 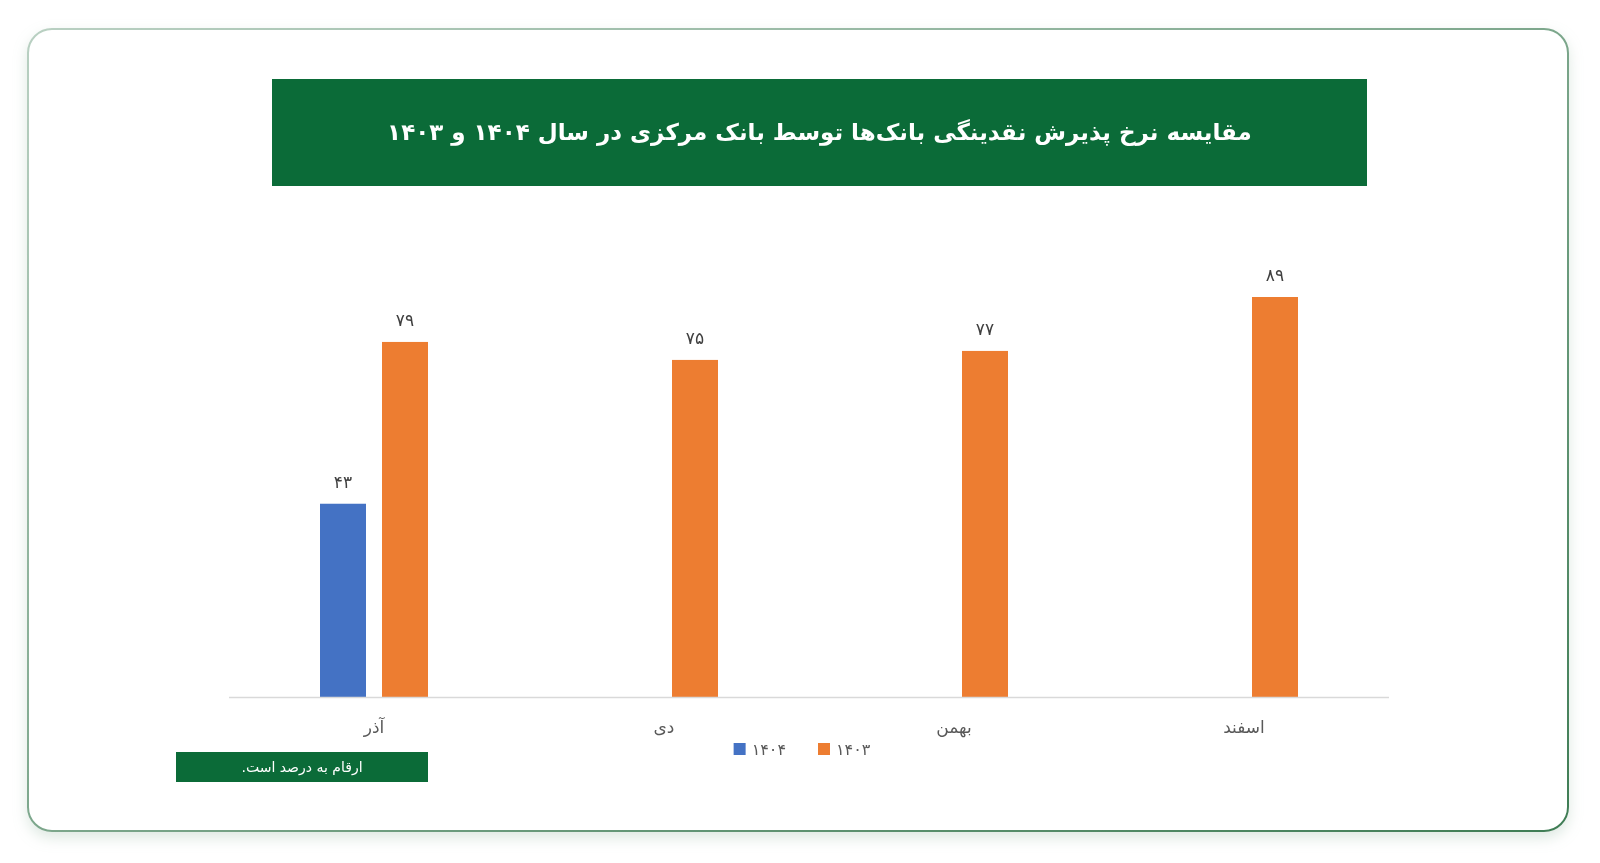 I want to click on data-label: ۷۵, so click(x=695, y=337).